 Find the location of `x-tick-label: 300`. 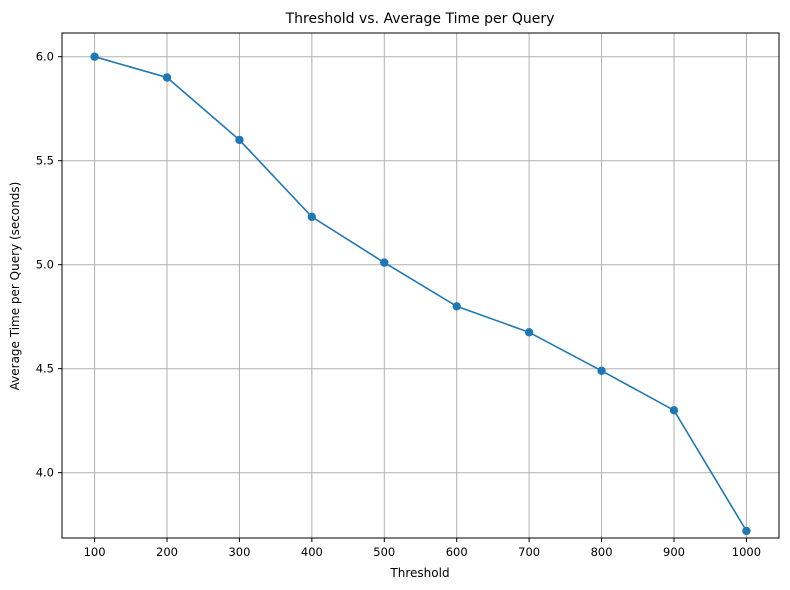

x-tick-label: 300 is located at coordinates (239, 552).